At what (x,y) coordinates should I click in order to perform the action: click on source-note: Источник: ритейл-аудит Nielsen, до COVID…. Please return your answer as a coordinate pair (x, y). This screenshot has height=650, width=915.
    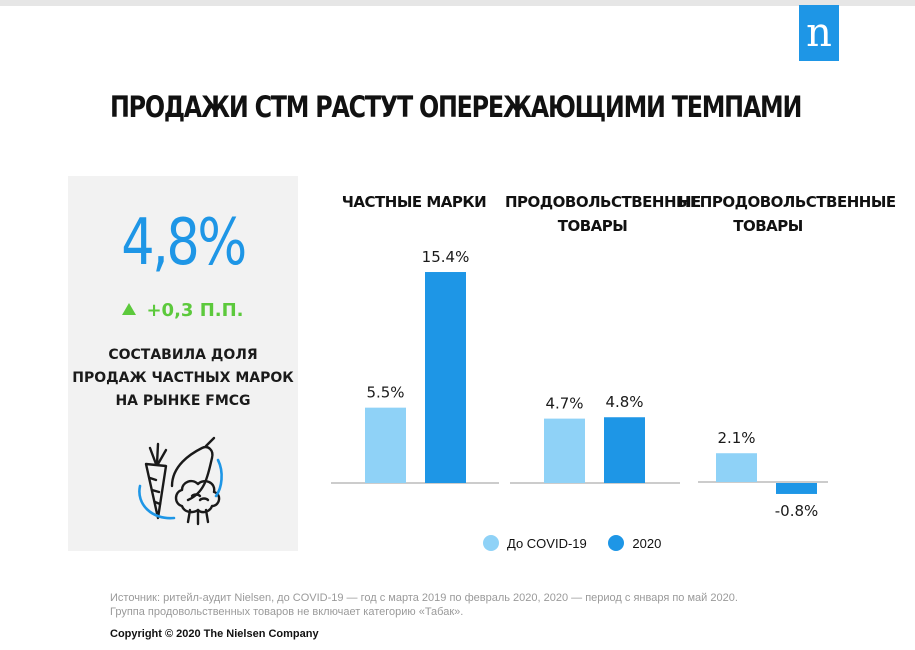
    Looking at the image, I should click on (490, 605).